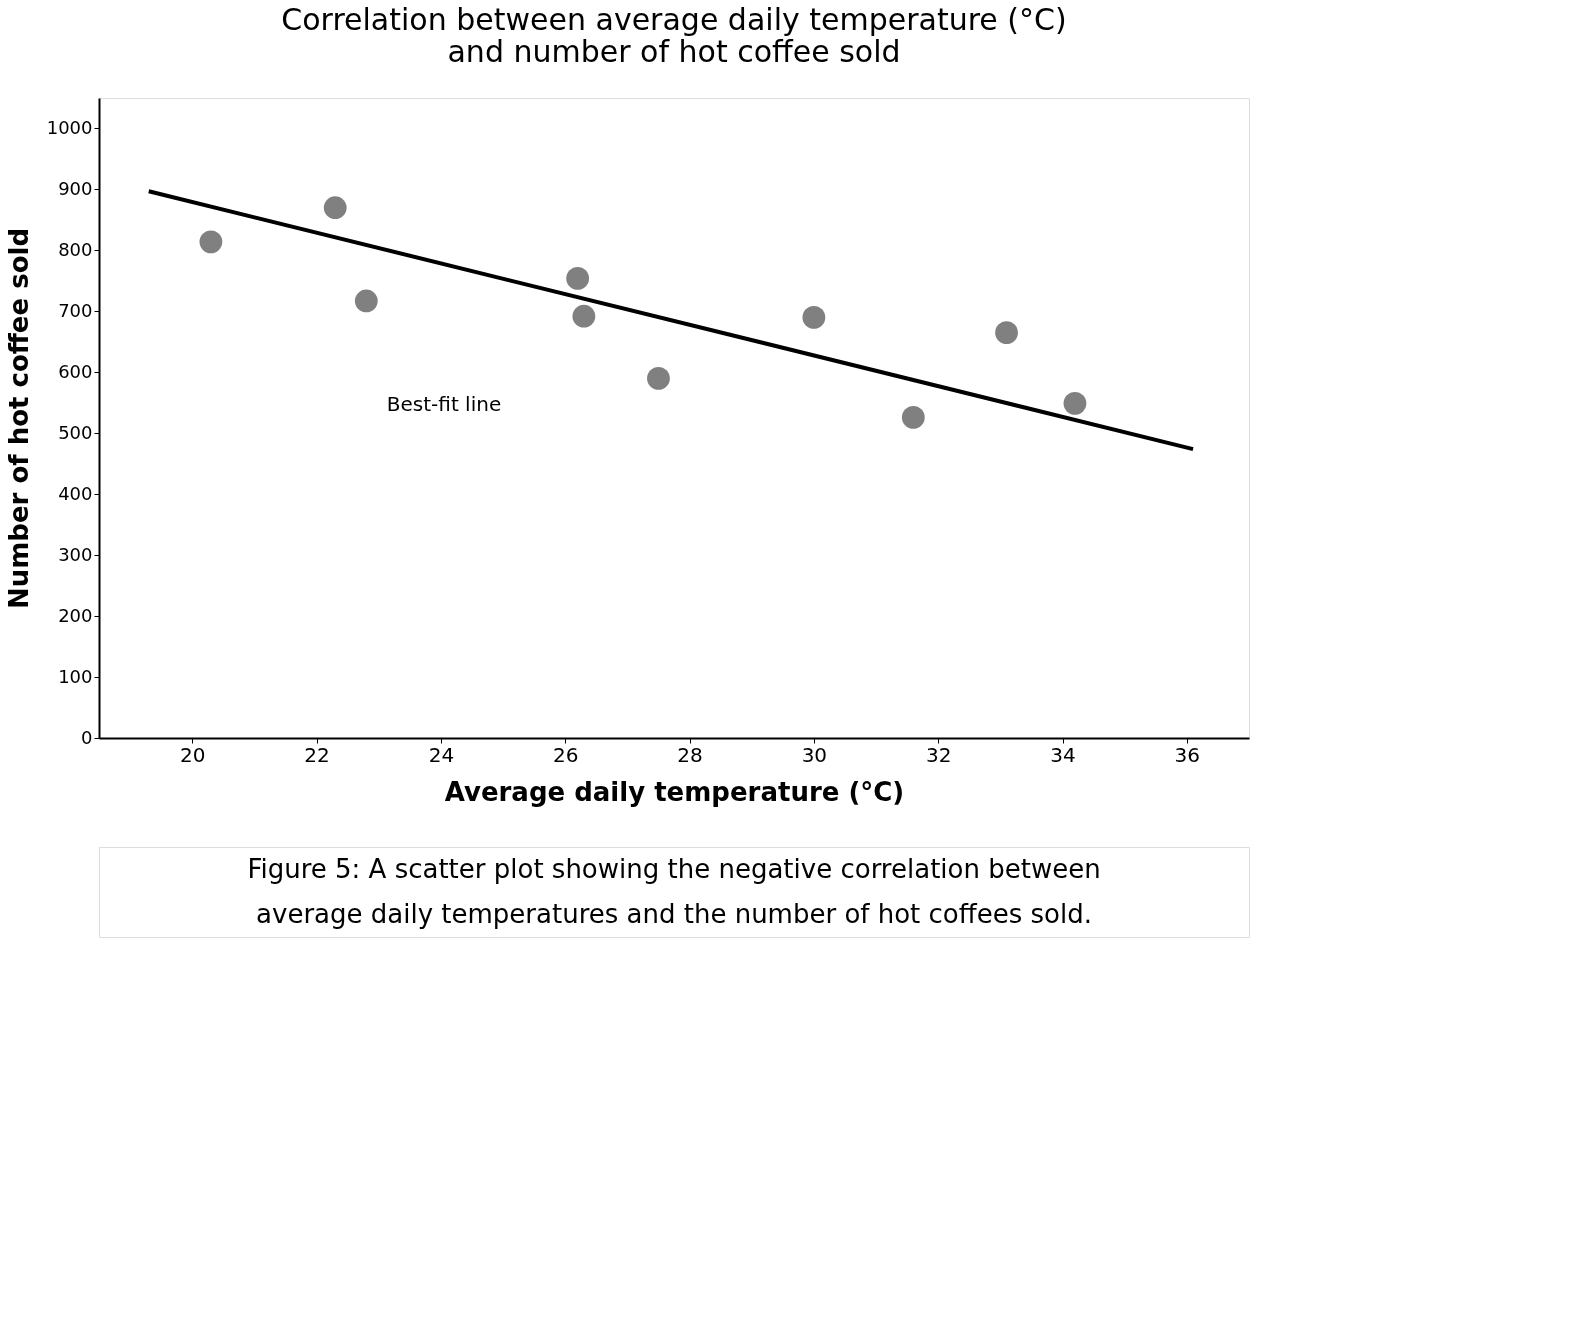 This screenshot has height=1328, width=1580. Describe the element at coordinates (69, 127) in the screenshot. I see `y-tick-label: 1000` at that location.